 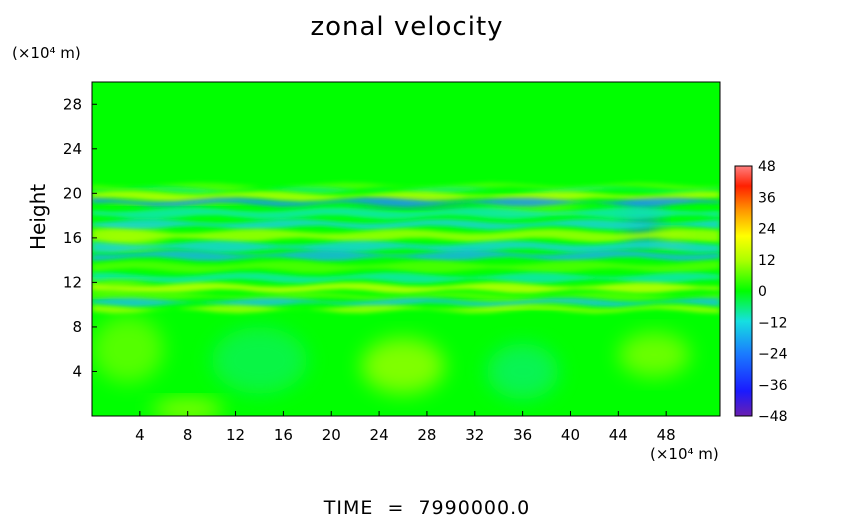 I want to click on time-label: TIME = 7990000.0, so click(x=427, y=508).